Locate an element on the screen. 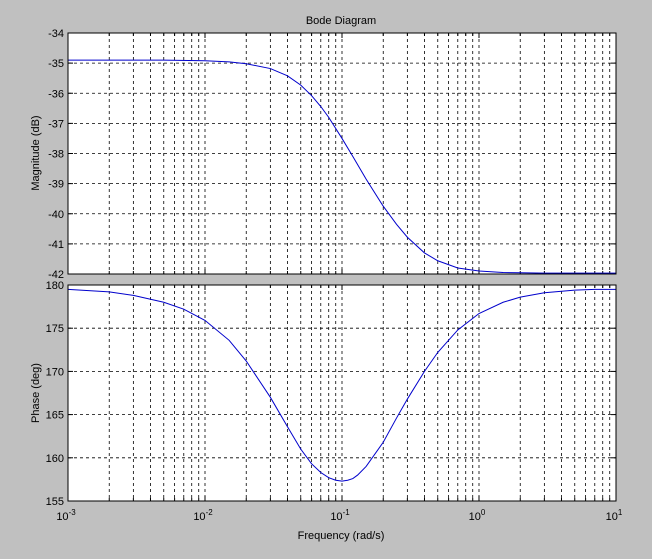 The width and height of the screenshot is (652, 559). phase-y-tick-label: 155 is located at coordinates (55, 502).